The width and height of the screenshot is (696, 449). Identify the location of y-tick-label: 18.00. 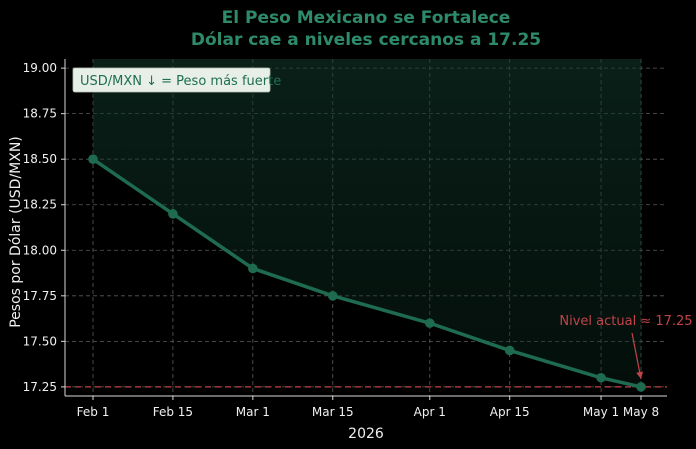
(40, 250).